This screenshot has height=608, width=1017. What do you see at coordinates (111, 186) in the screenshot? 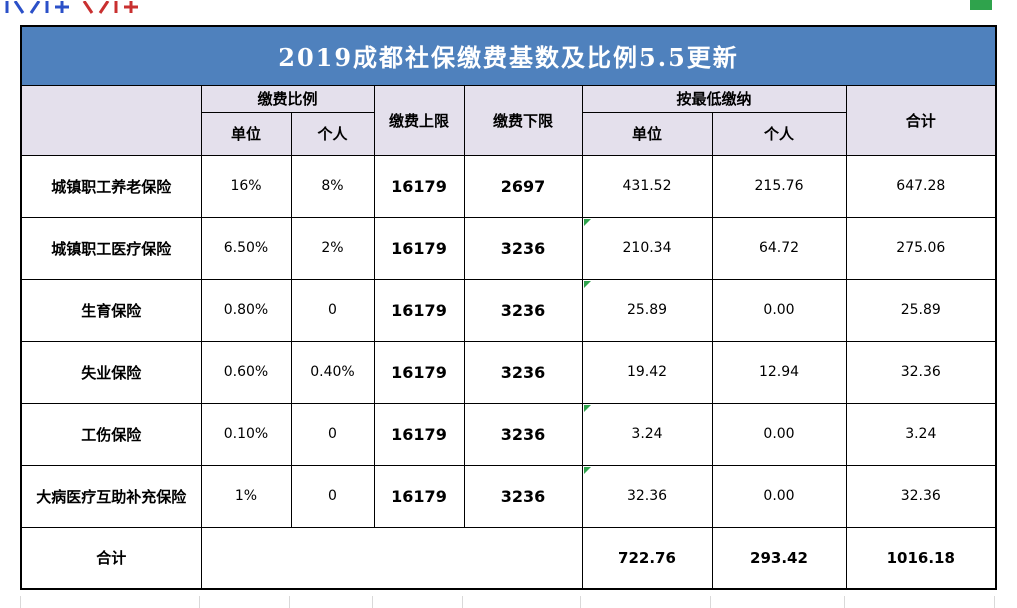
I see `cell-insurance-name: 城镇职工养老保险` at bounding box center [111, 186].